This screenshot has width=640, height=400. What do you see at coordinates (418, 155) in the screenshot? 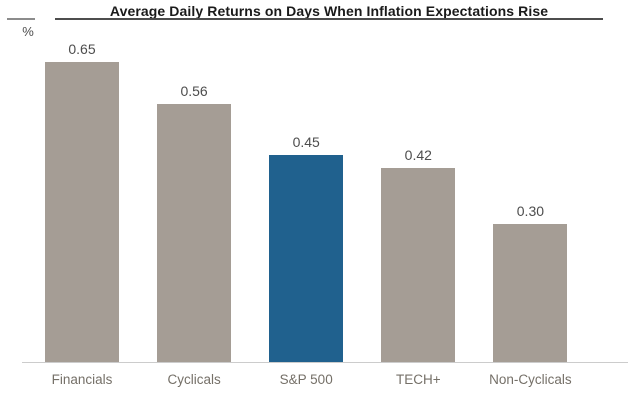
I see `value-label-tech: 0.42` at bounding box center [418, 155].